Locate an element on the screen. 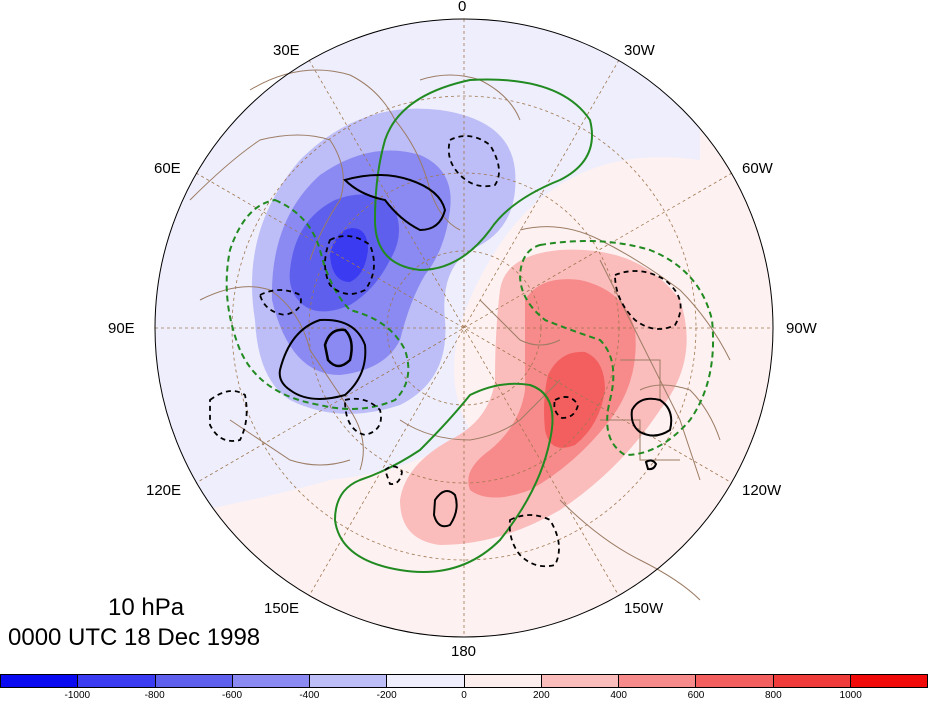  green-solid-contour-atlantic is located at coordinates (483, 175).